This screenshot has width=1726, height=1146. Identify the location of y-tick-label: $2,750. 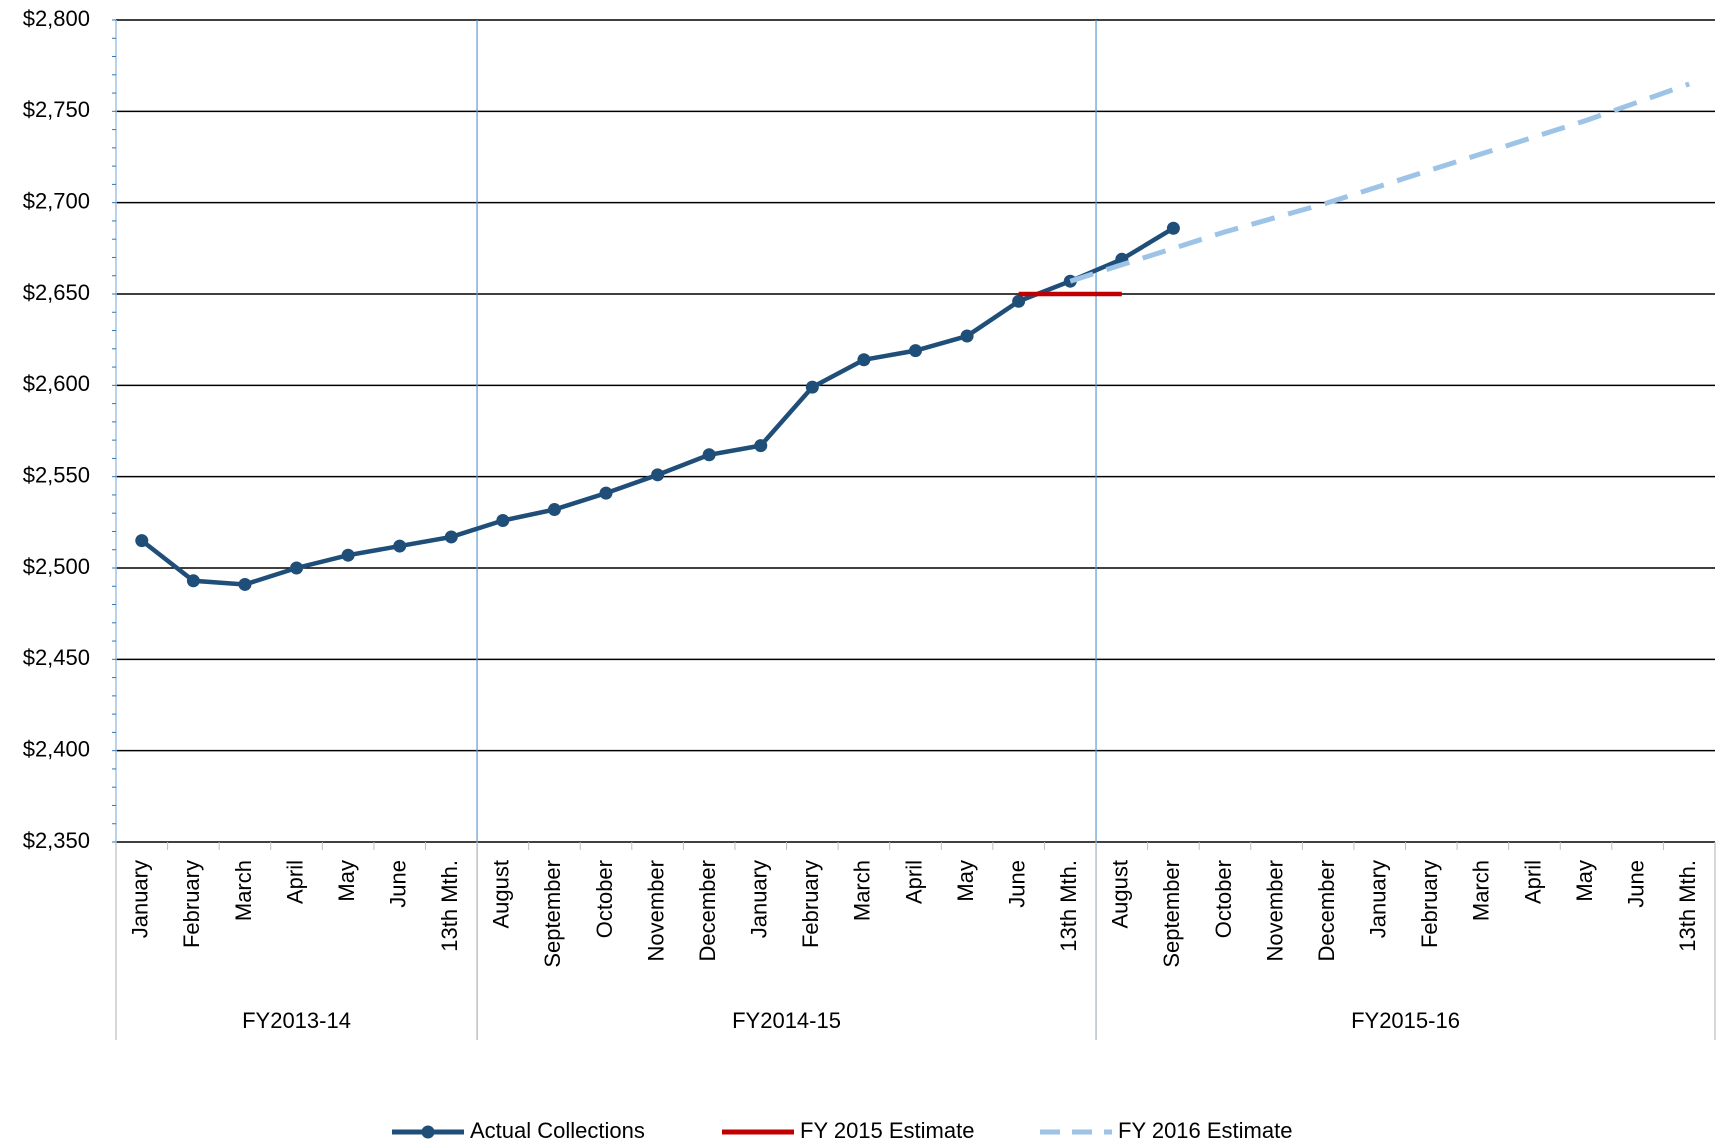
(56, 109).